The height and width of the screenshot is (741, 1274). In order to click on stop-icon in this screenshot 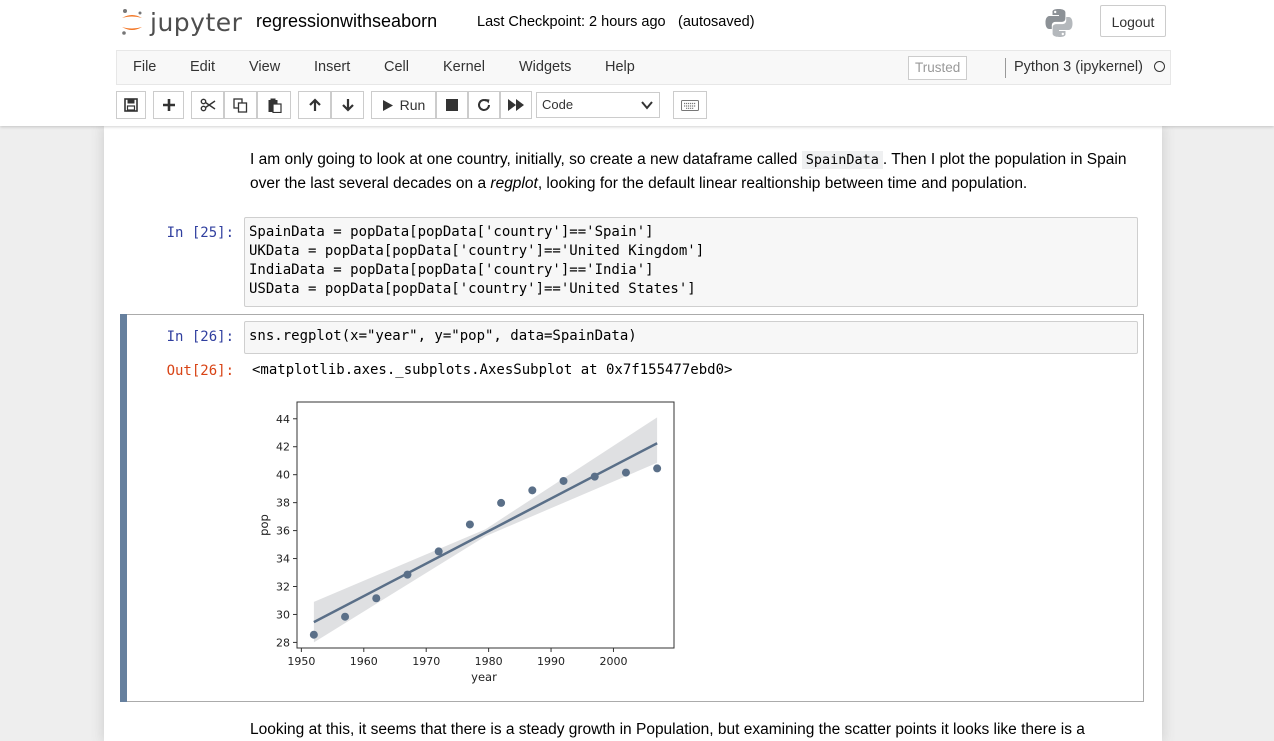, I will do `click(452, 105)`.